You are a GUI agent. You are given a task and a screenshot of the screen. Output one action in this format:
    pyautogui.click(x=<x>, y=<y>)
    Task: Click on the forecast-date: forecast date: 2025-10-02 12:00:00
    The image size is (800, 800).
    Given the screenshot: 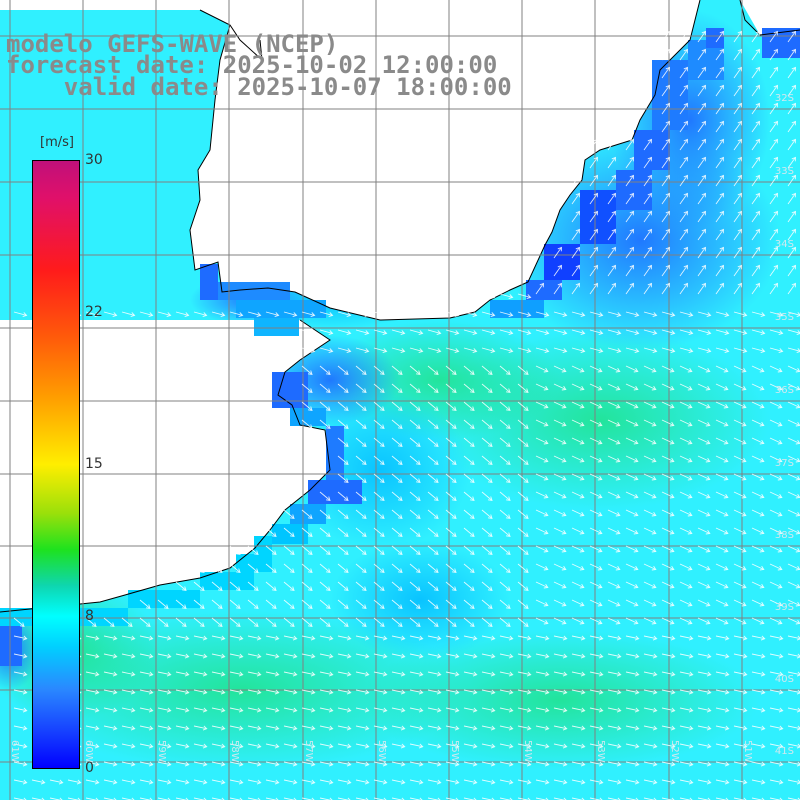 What is the action you would take?
    pyautogui.click(x=252, y=65)
    